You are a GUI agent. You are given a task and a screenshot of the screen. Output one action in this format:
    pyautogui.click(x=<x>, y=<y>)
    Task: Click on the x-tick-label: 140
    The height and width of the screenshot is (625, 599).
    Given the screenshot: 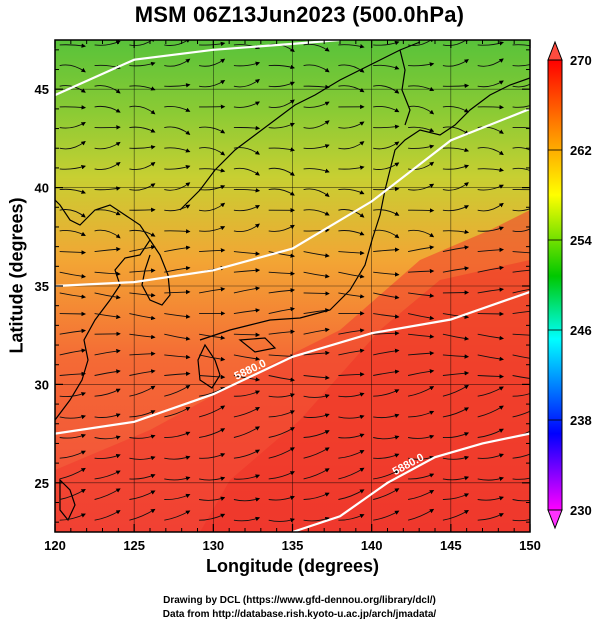 What is the action you would take?
    pyautogui.click(x=372, y=545)
    